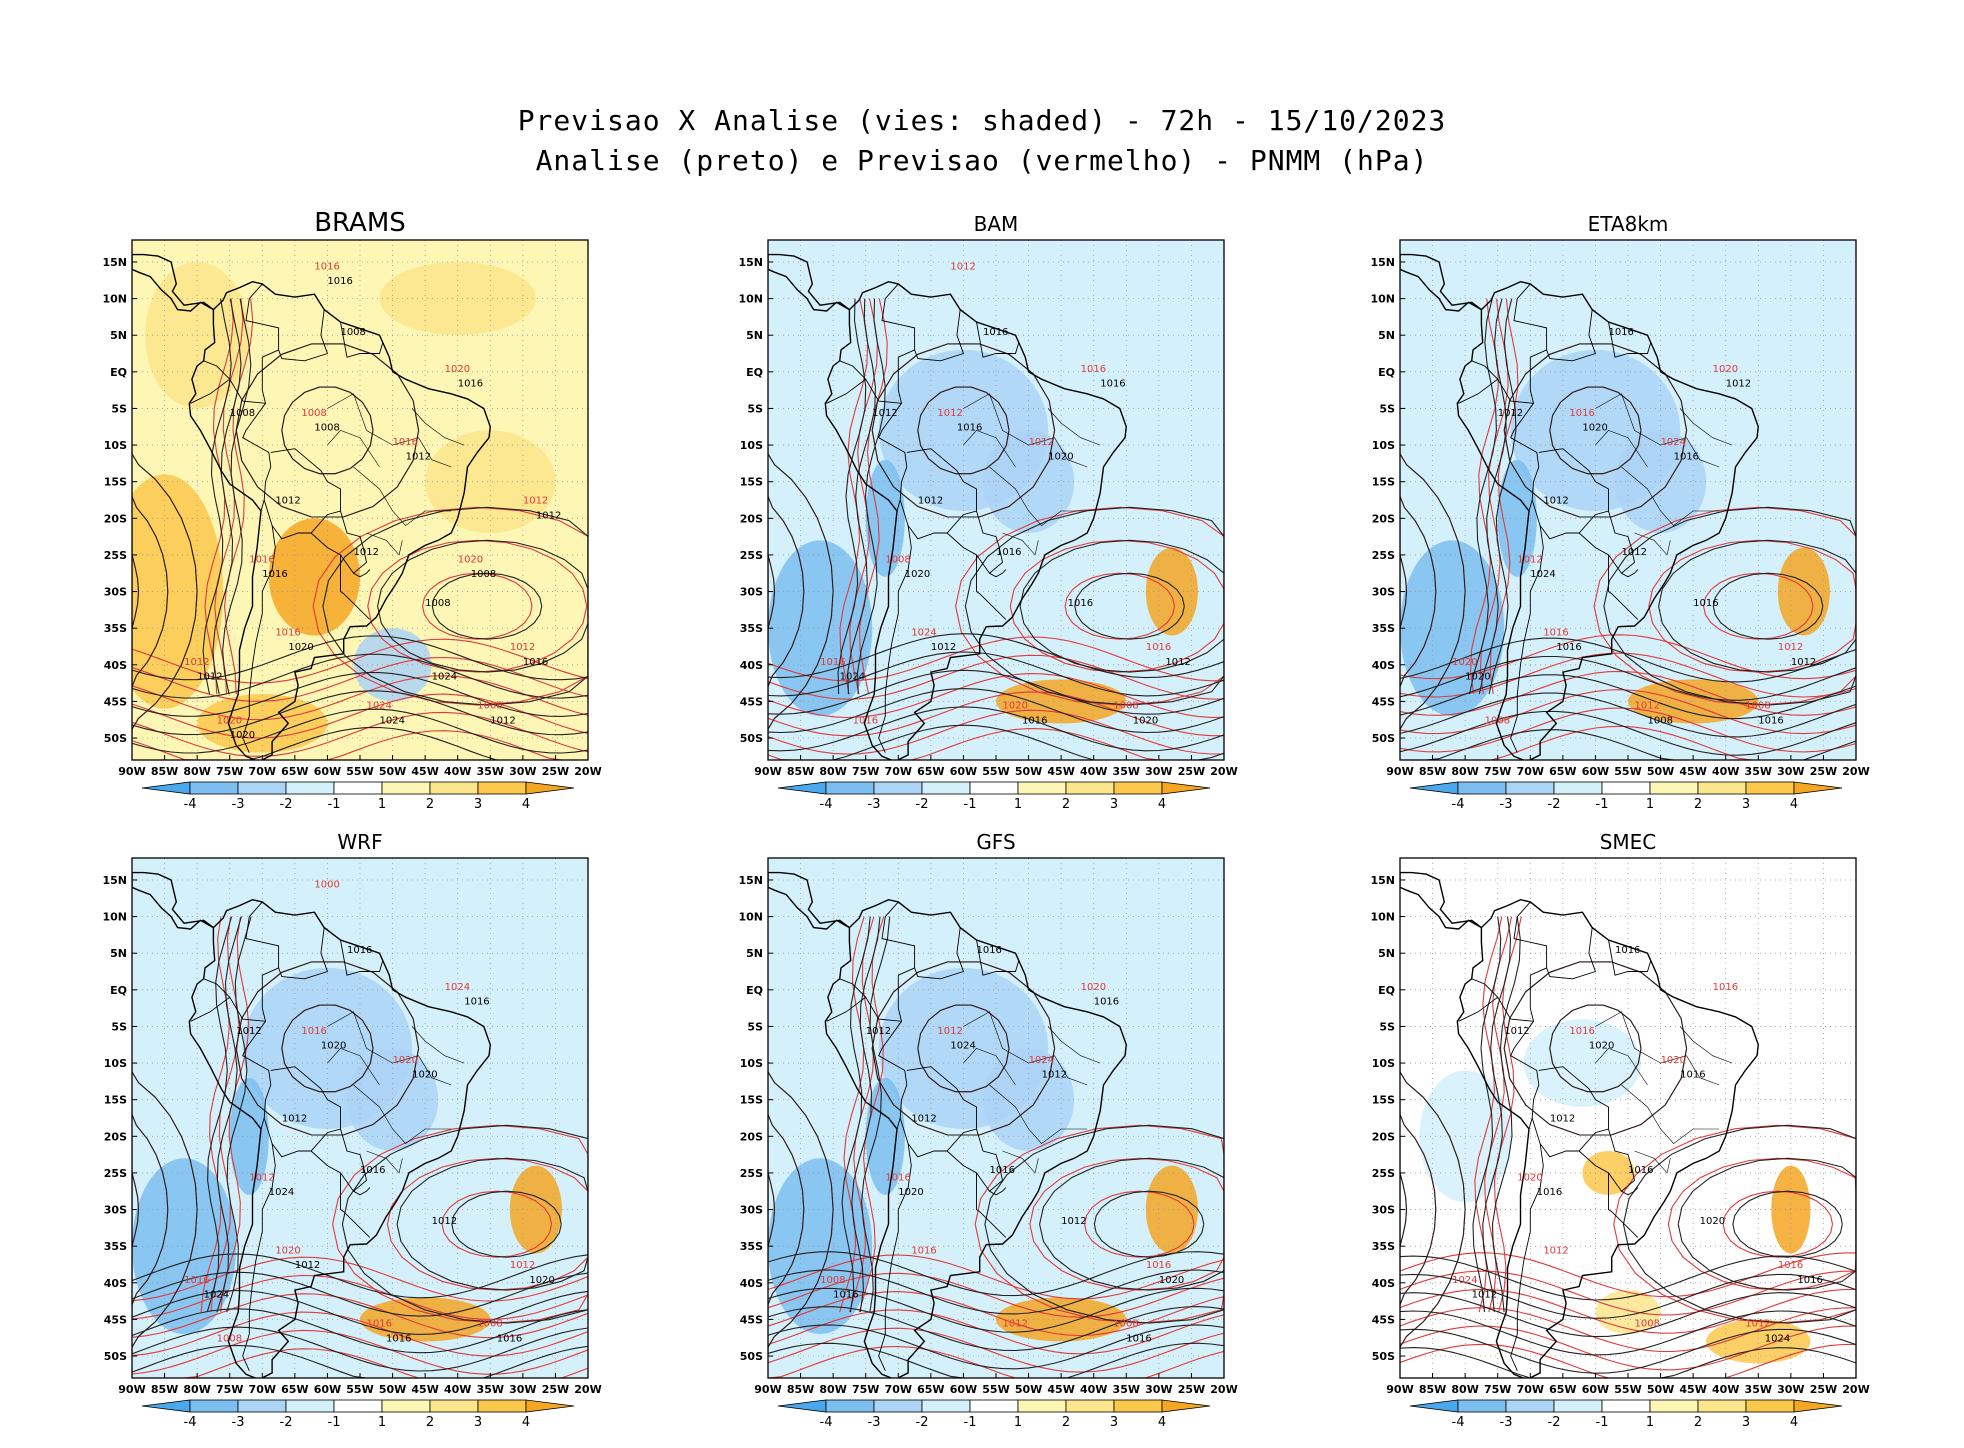  Describe the element at coordinates (115, 738) in the screenshot. I see `lat-tick-label: 50S` at that location.